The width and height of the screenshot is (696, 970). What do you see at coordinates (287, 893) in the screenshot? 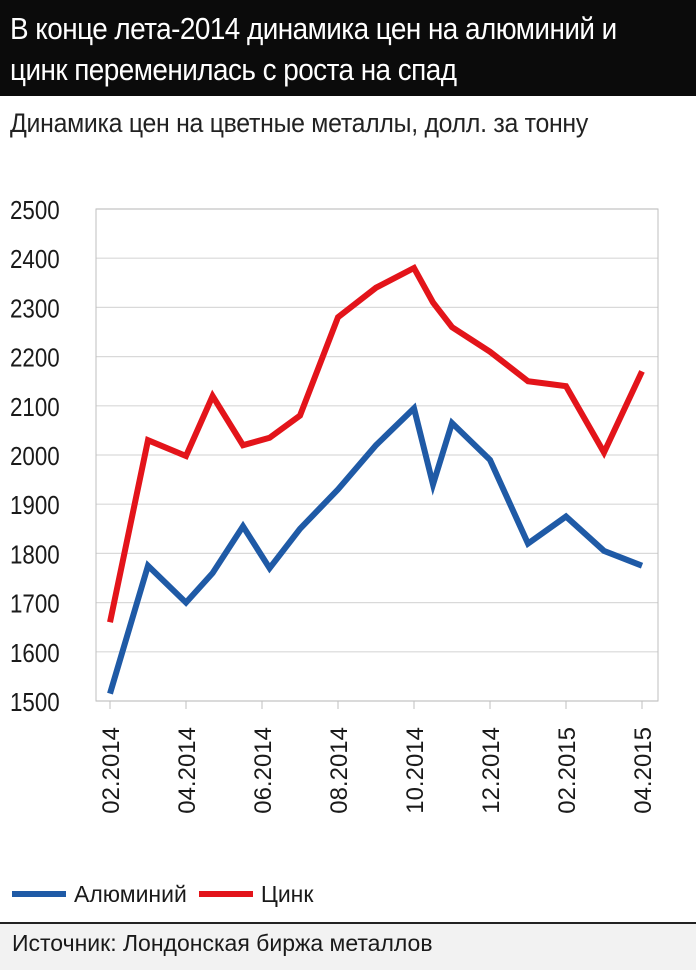
I see `legend-label-zinc: Цинк` at bounding box center [287, 893].